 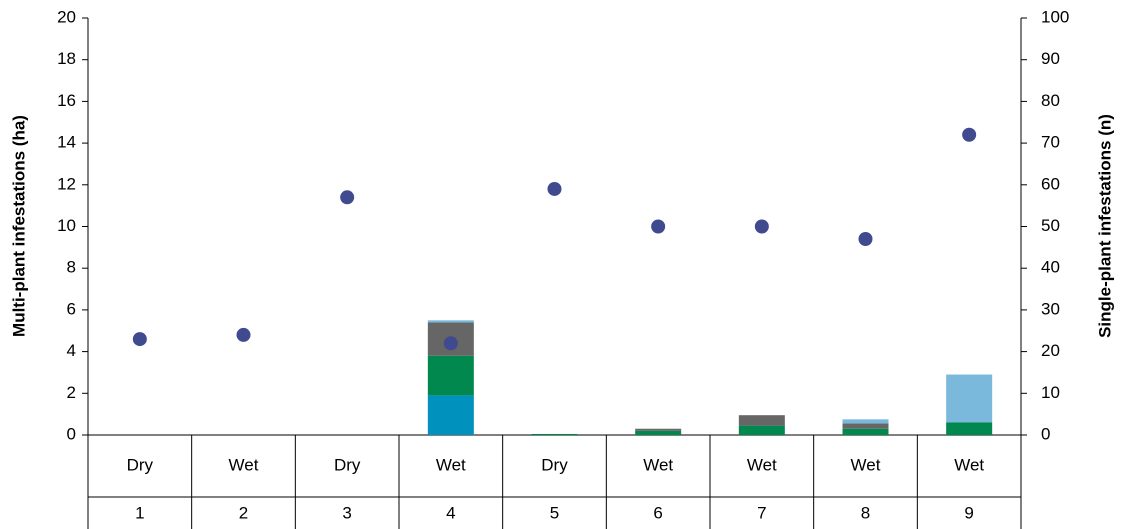 What do you see at coordinates (1050, 183) in the screenshot?
I see `y2-tick-label: 60` at bounding box center [1050, 183].